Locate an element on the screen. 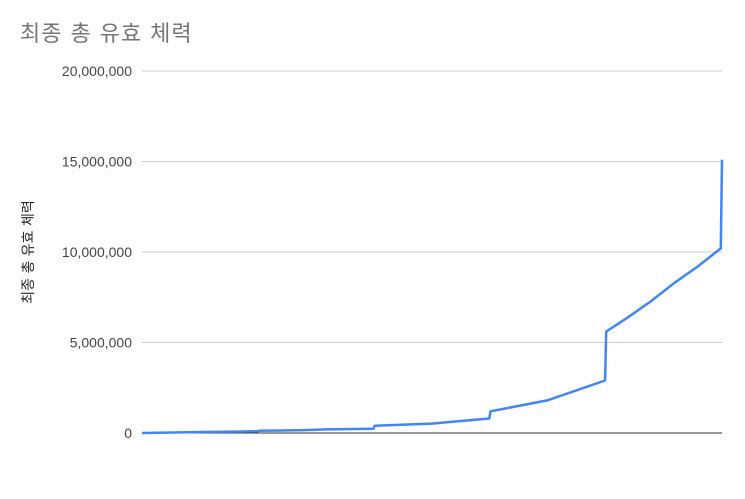 This screenshot has height=499, width=745. y-axis-title: 최종 총 유효 체력 is located at coordinates (29, 252).